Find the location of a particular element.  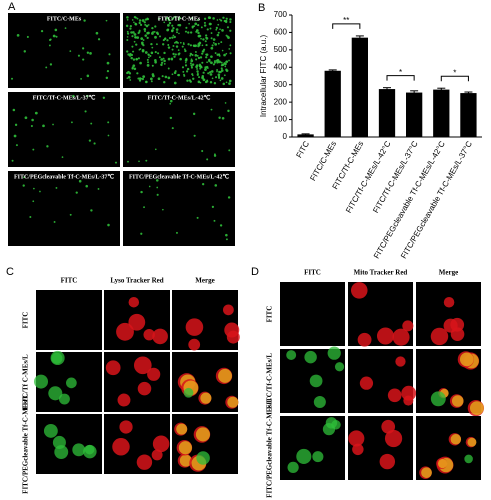

error-bar is located at coordinates (332, 70).